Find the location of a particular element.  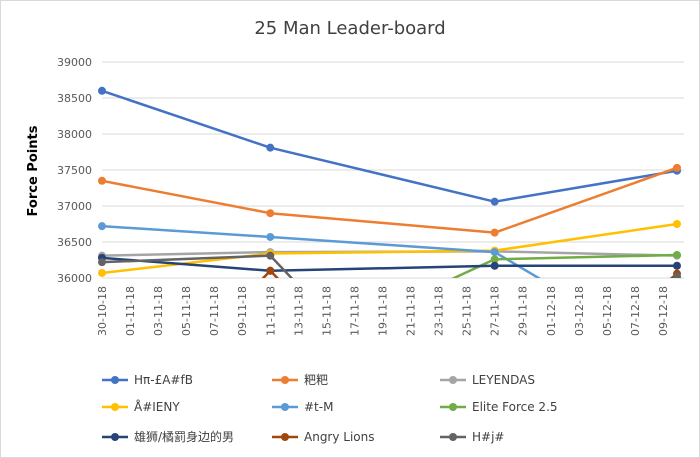

x-tick-label: 25-11-18 is located at coordinates (467, 311).